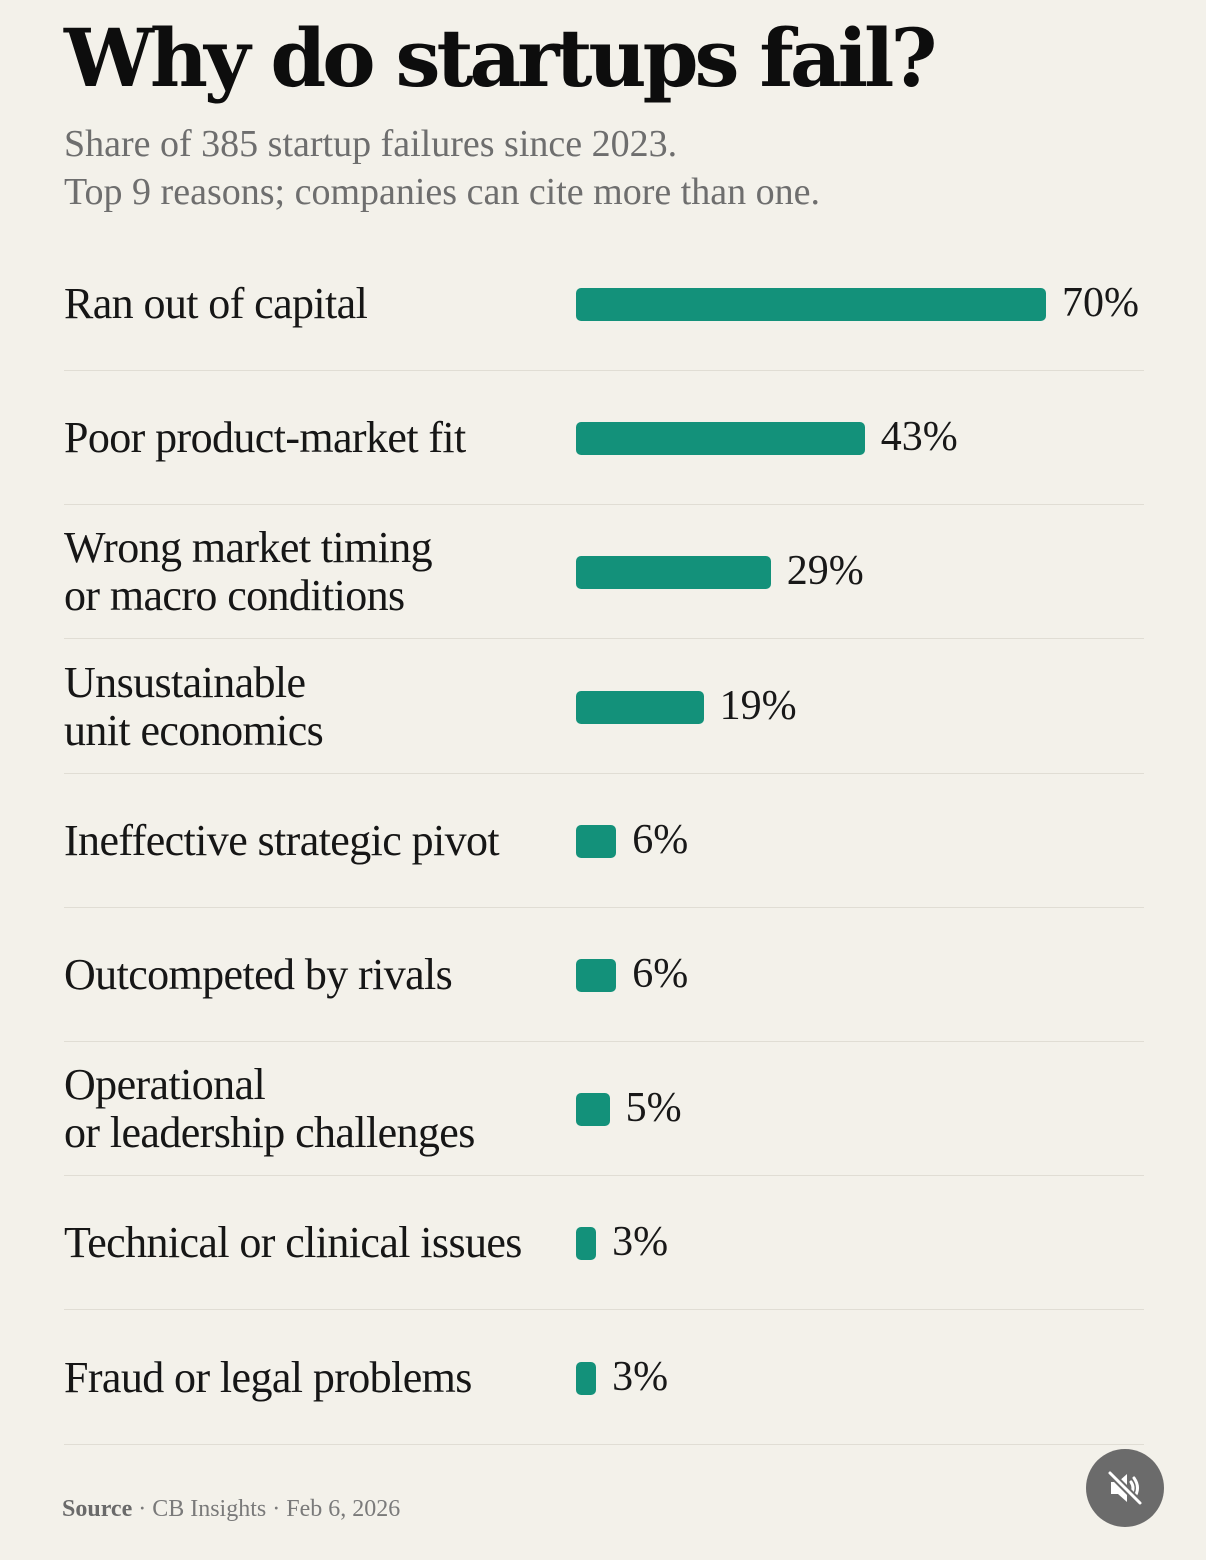  What do you see at coordinates (500, 58) in the screenshot?
I see `chart-title: Why do startups fail?` at bounding box center [500, 58].